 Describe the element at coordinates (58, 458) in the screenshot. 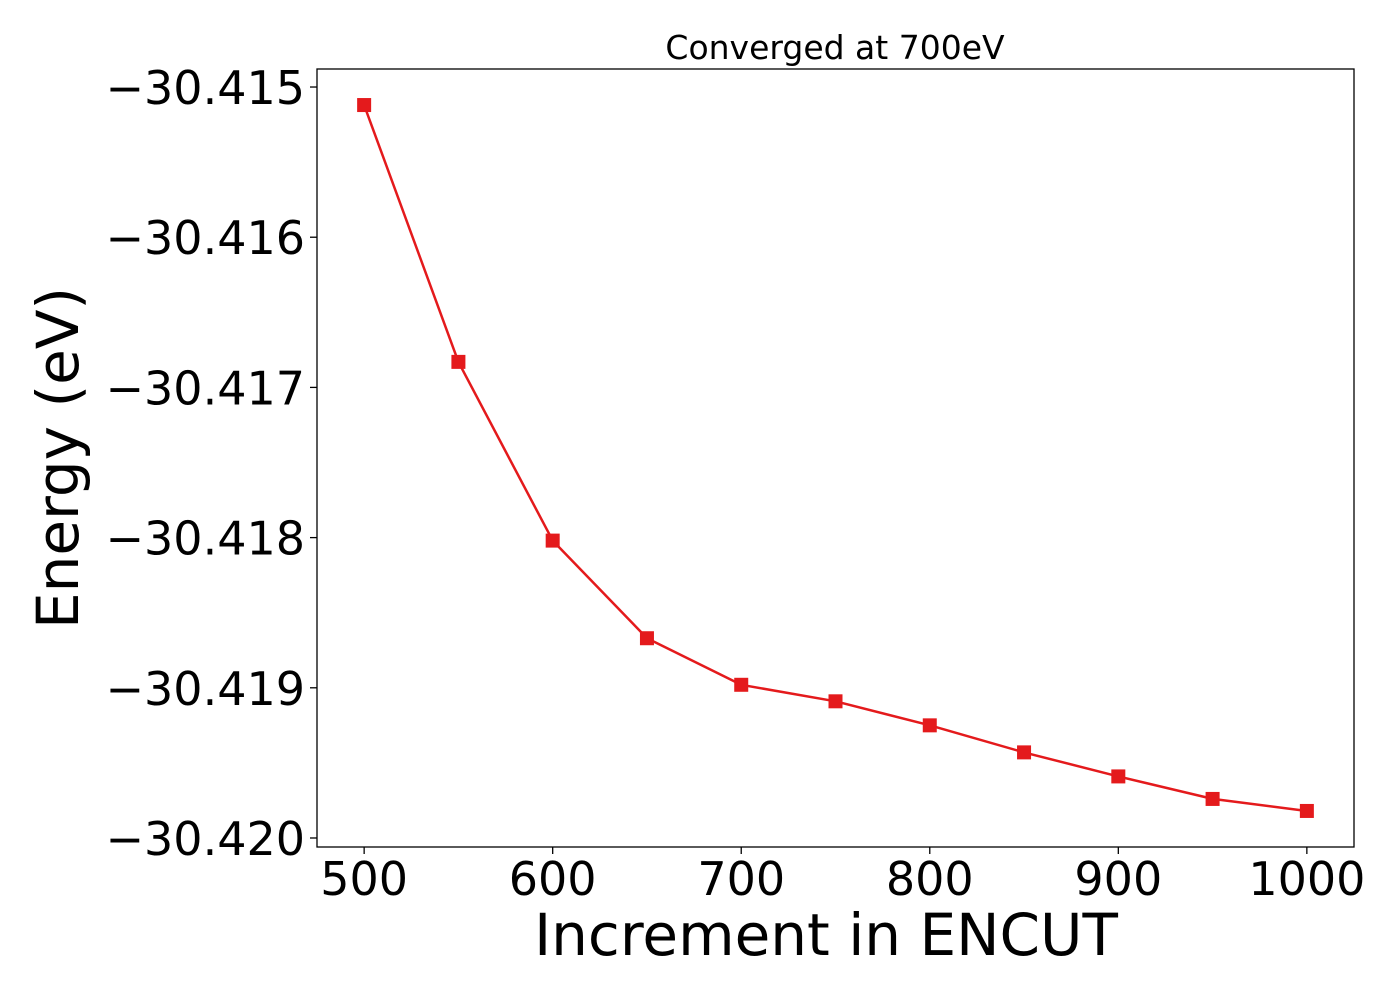

I see `y-axis-label: Energy (eV)` at that location.